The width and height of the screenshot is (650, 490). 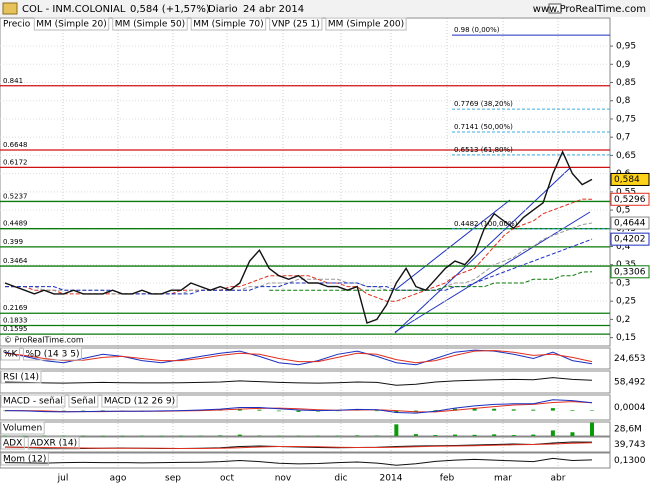 What do you see at coordinates (486, 224) in the screenshot?
I see `fib-label: 0.4482 (100,00%)` at bounding box center [486, 224].